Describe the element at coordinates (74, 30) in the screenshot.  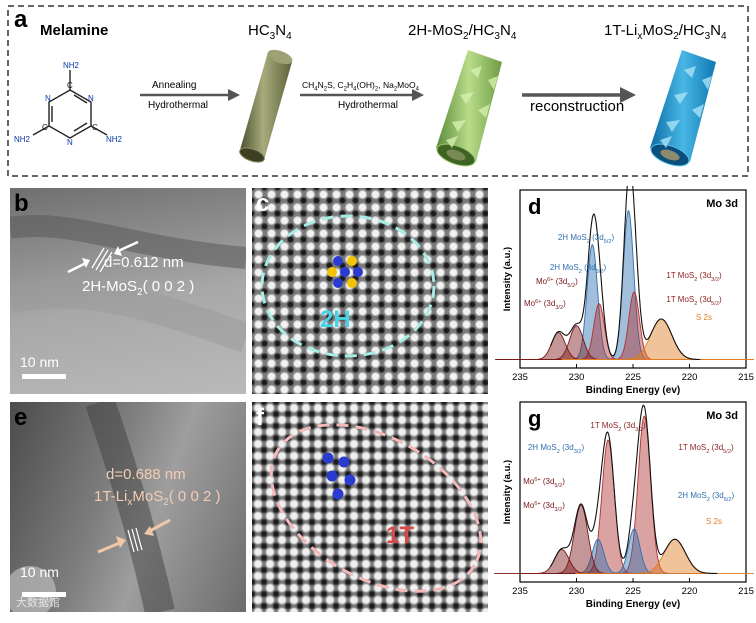
I see `melamine-label: Melamine` at that location.